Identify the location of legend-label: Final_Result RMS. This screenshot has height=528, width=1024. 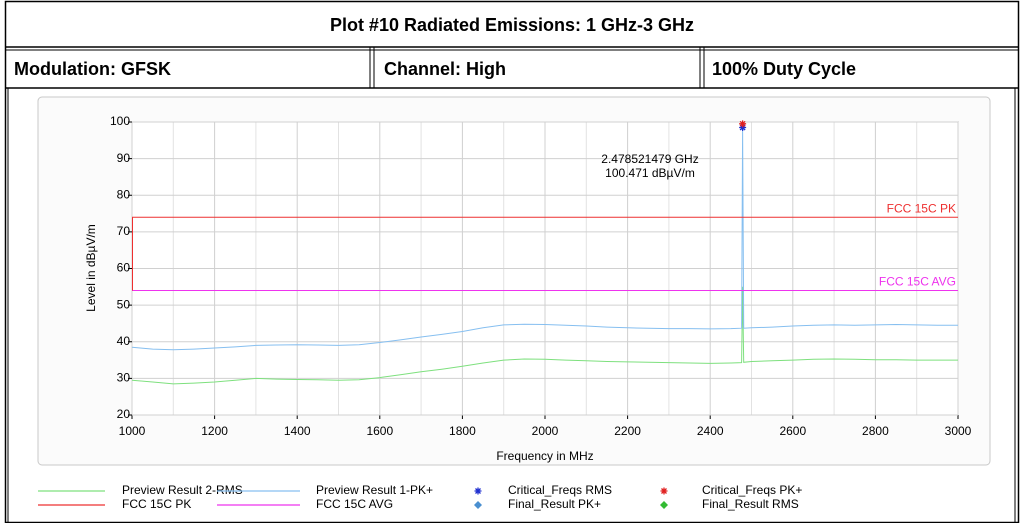
(750, 504).